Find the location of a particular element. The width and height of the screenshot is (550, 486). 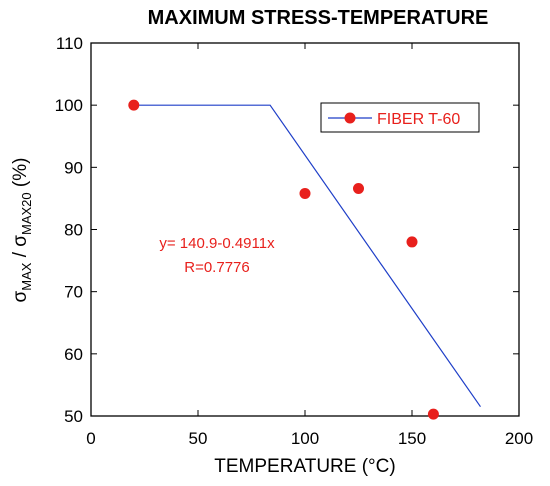

y-tick-label: 50 is located at coordinates (73, 416).